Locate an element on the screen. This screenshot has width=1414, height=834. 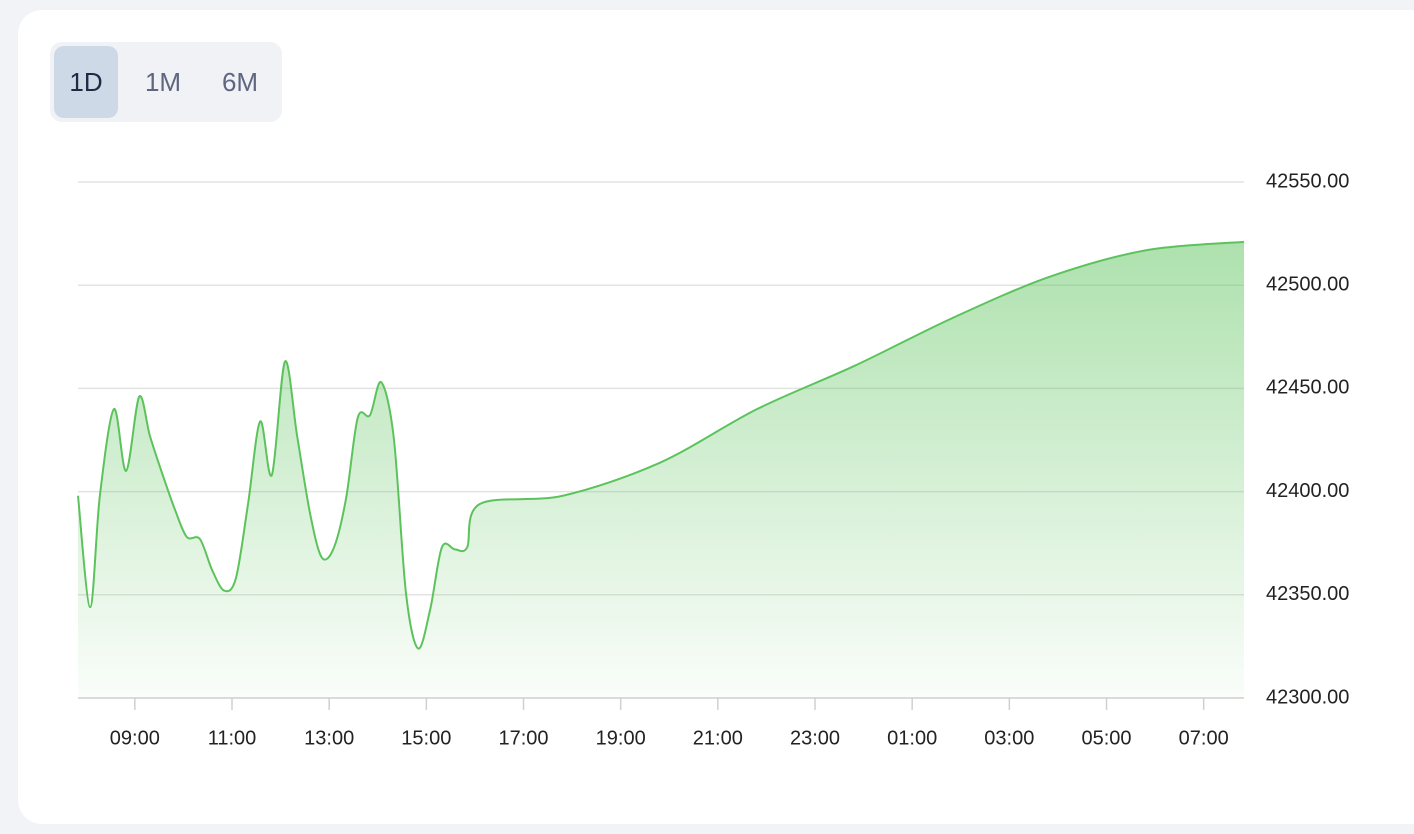
x-tick-label: 09:00 is located at coordinates (135, 738).